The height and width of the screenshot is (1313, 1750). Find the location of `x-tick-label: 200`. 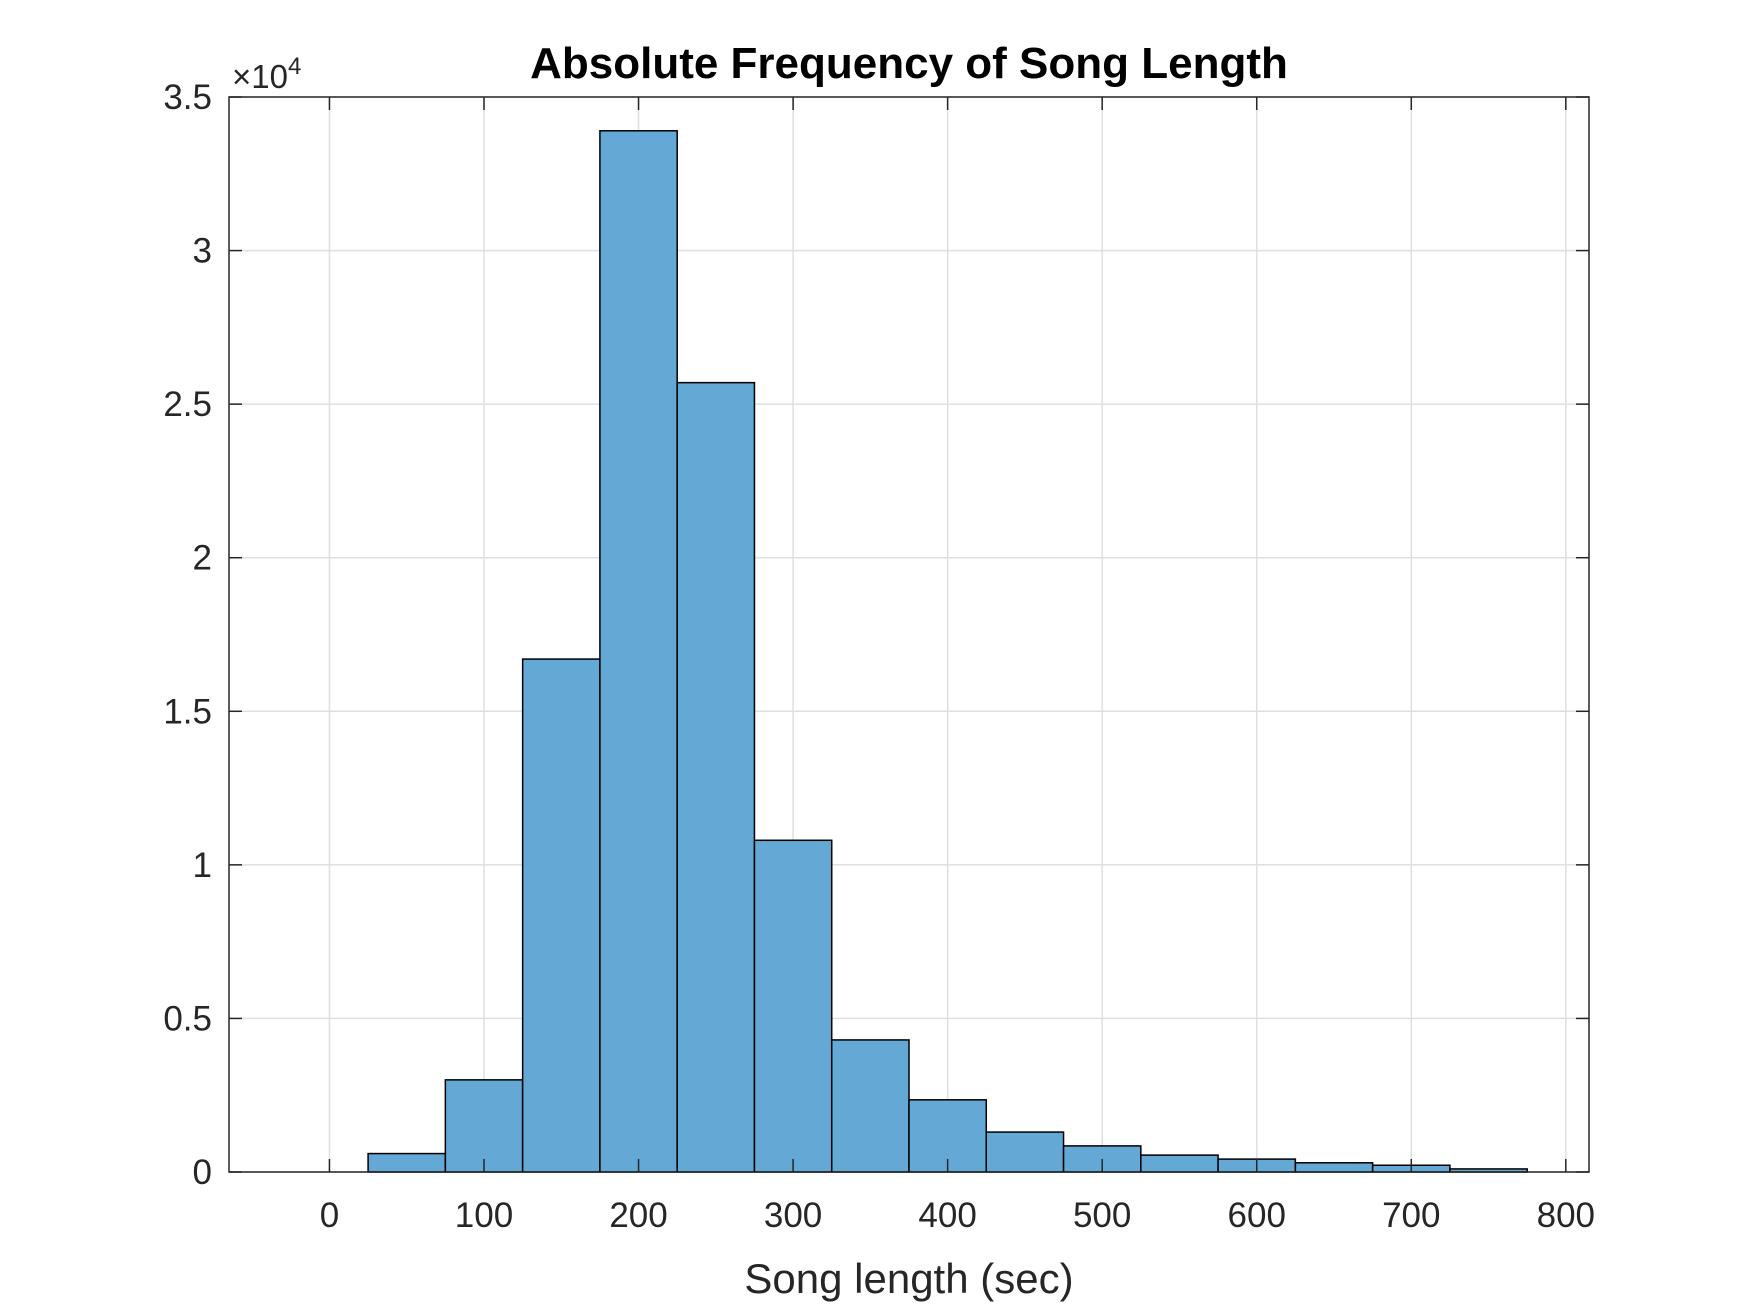

x-tick-label: 200 is located at coordinates (638, 1215).